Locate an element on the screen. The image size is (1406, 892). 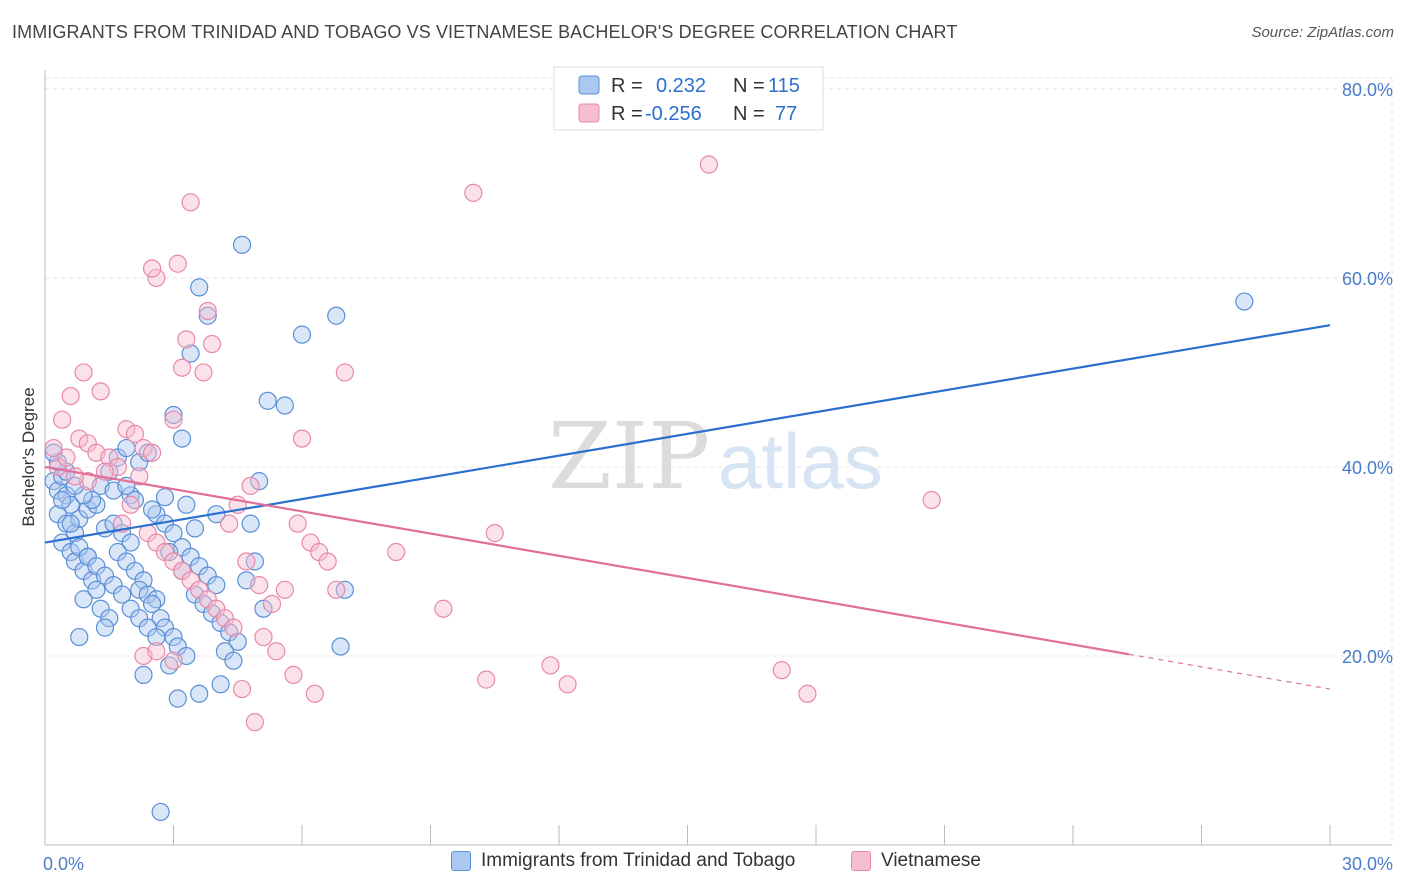
bottom-legend-label-series2: Vietnamese is located at coordinates (931, 860).